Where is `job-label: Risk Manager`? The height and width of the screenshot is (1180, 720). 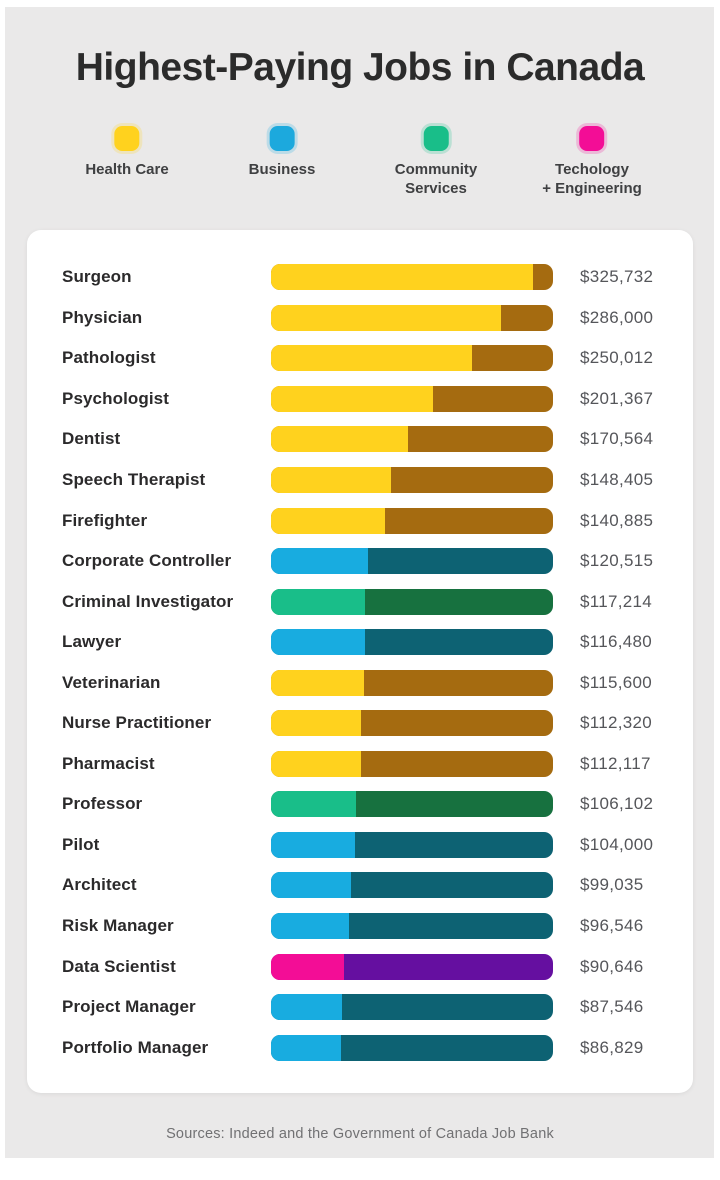 job-label: Risk Manager is located at coordinates (118, 926).